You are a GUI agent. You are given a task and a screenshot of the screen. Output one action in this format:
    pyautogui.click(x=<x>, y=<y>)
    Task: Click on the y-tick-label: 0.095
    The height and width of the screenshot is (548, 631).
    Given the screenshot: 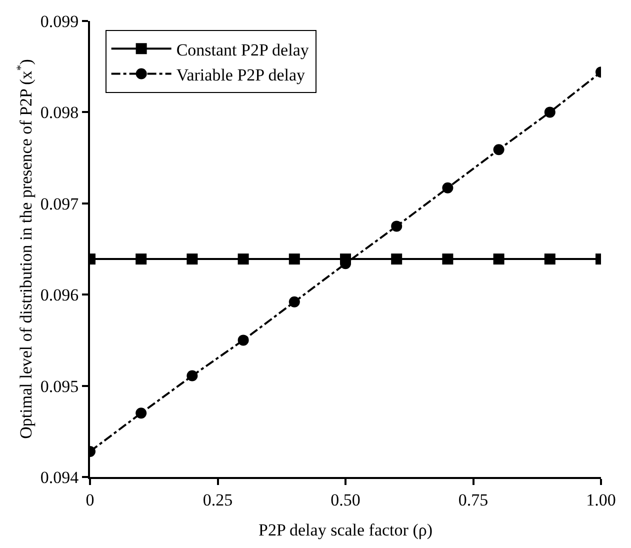 What is the action you would take?
    pyautogui.click(x=59, y=386)
    